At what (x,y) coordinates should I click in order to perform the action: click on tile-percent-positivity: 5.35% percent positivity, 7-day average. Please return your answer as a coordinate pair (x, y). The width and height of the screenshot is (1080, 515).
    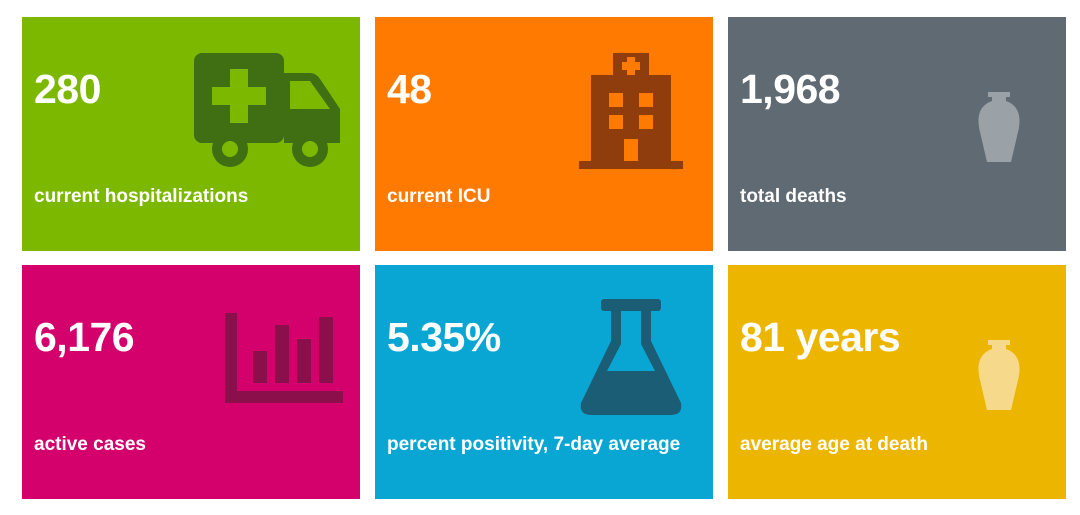
    Looking at the image, I should click on (544, 382).